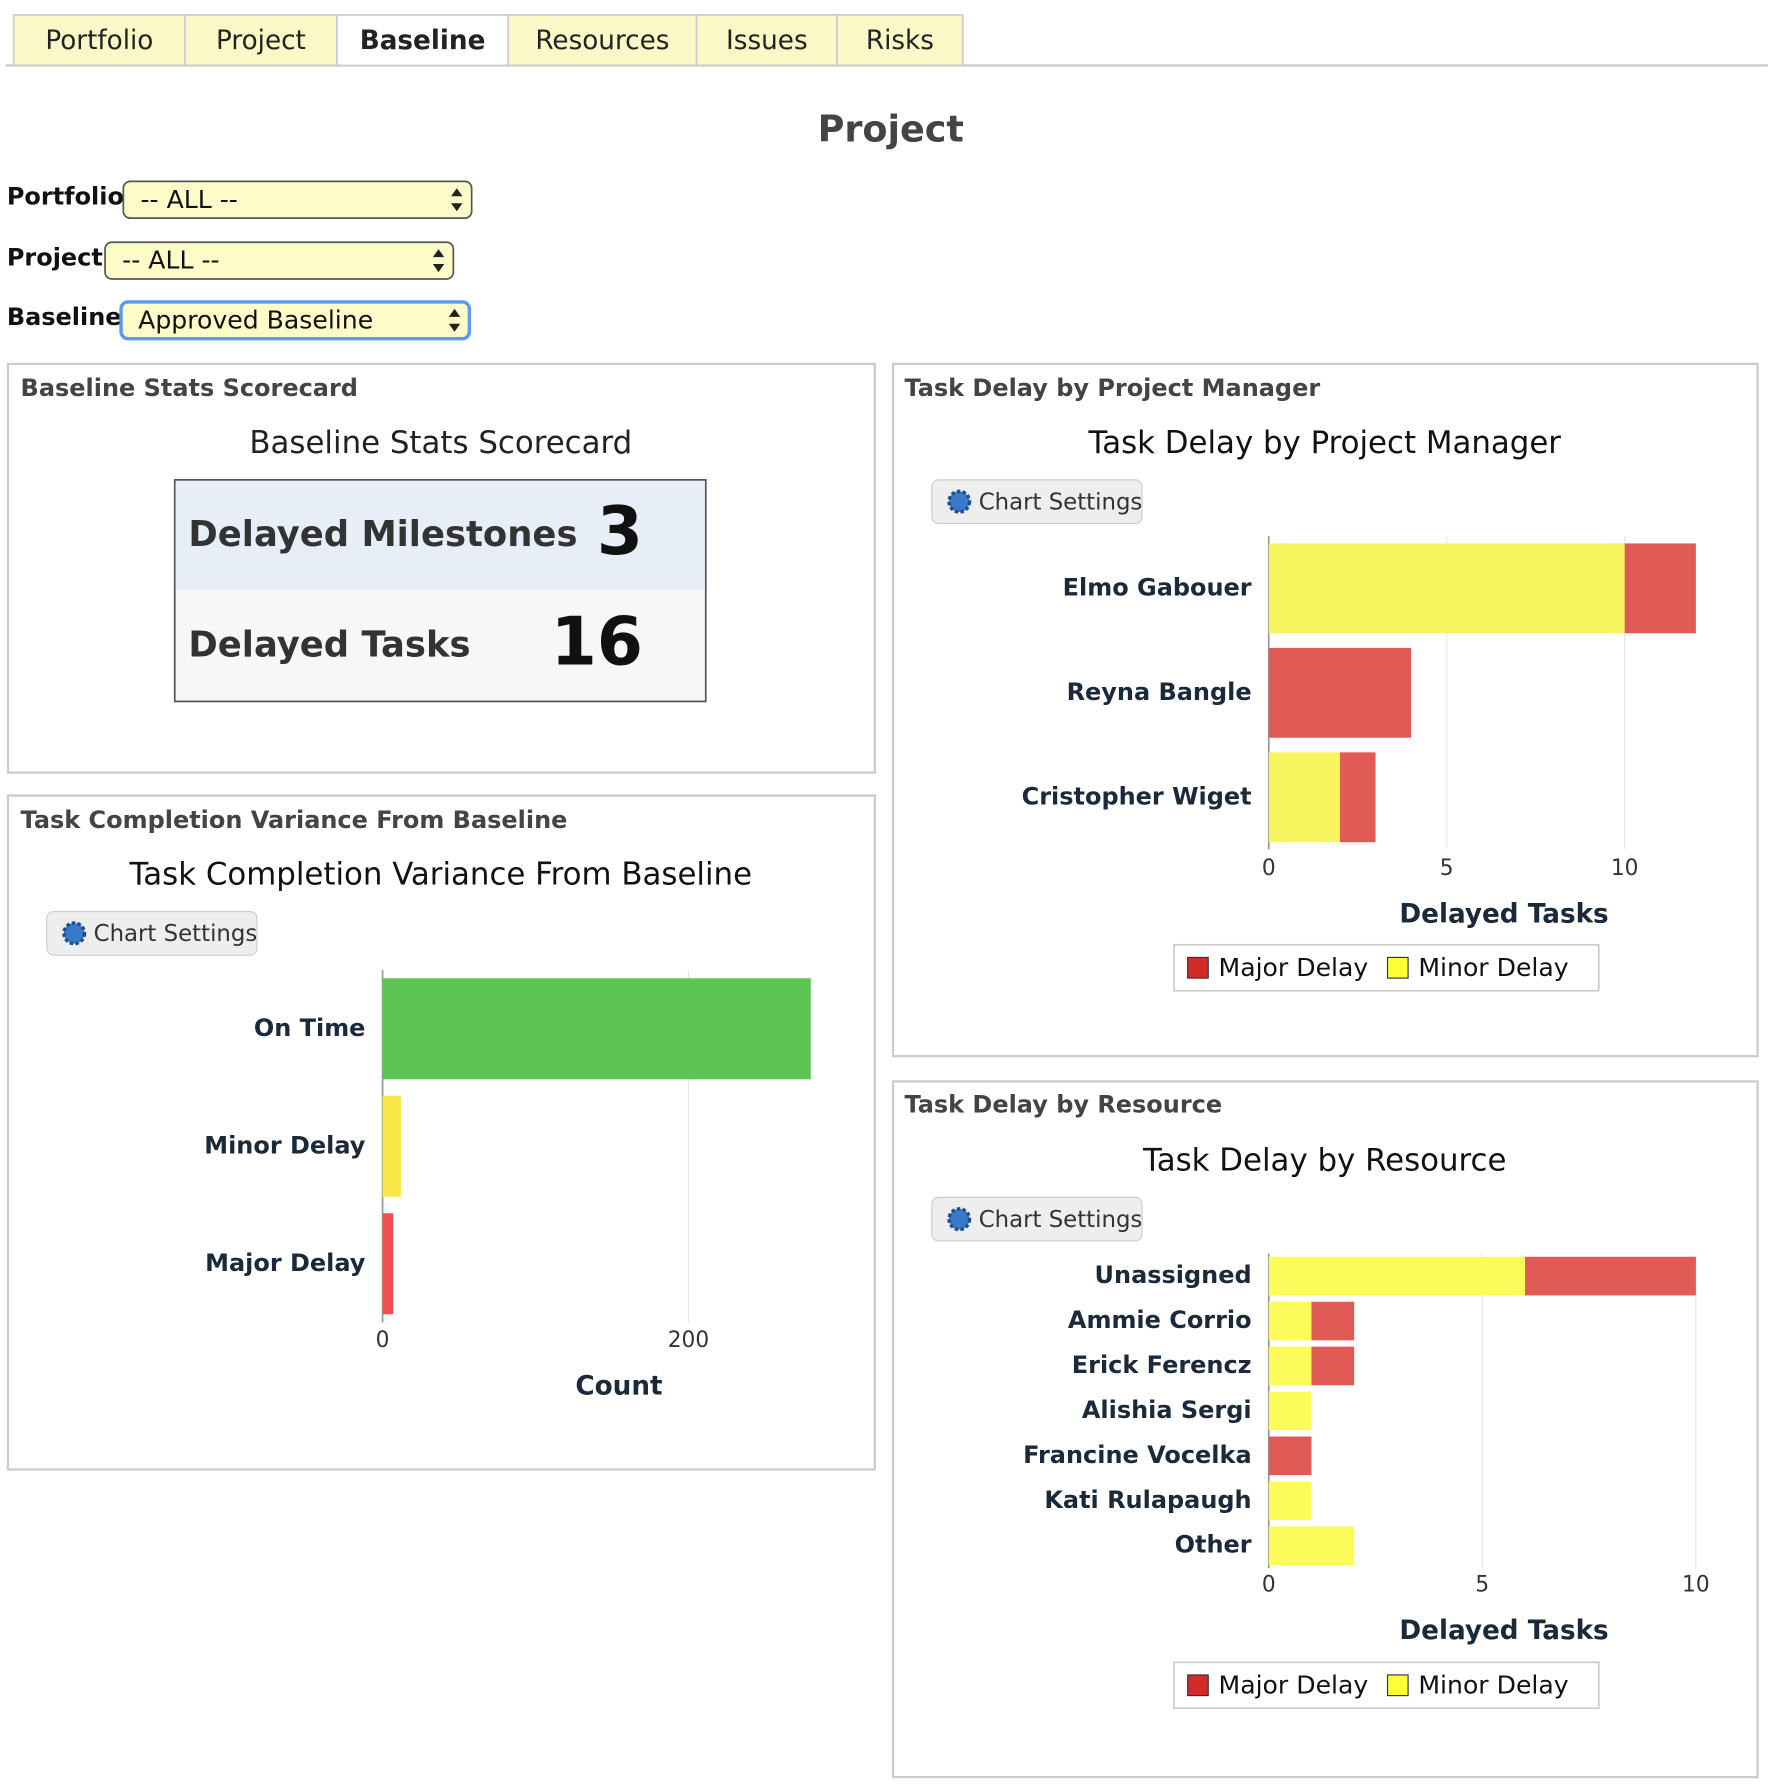 This screenshot has width=1768, height=1792. Describe the element at coordinates (1324, 443) in the screenshot. I see `chart-title: Task Delay by Project Manager` at that location.